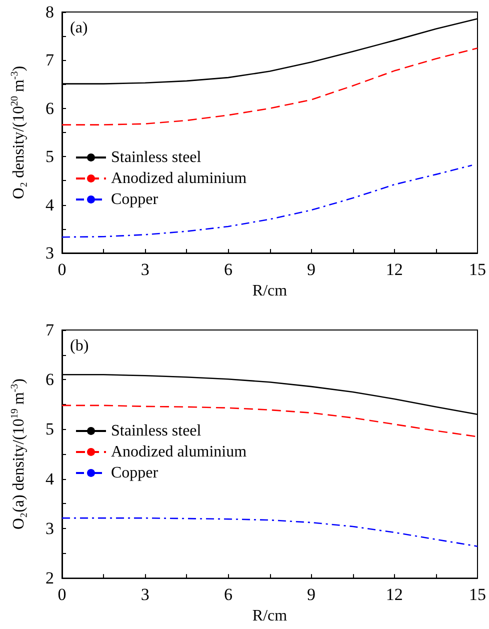  What do you see at coordinates (79, 28) in the screenshot?
I see `chart-title: (a)` at bounding box center [79, 28].